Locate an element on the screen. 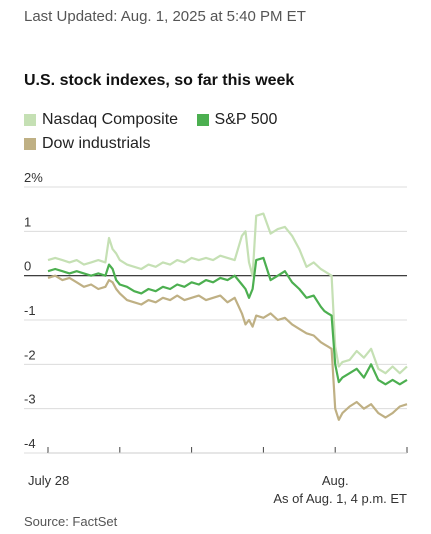 This screenshot has height=534, width=431. y-tick-label: -4 is located at coordinates (30, 443).